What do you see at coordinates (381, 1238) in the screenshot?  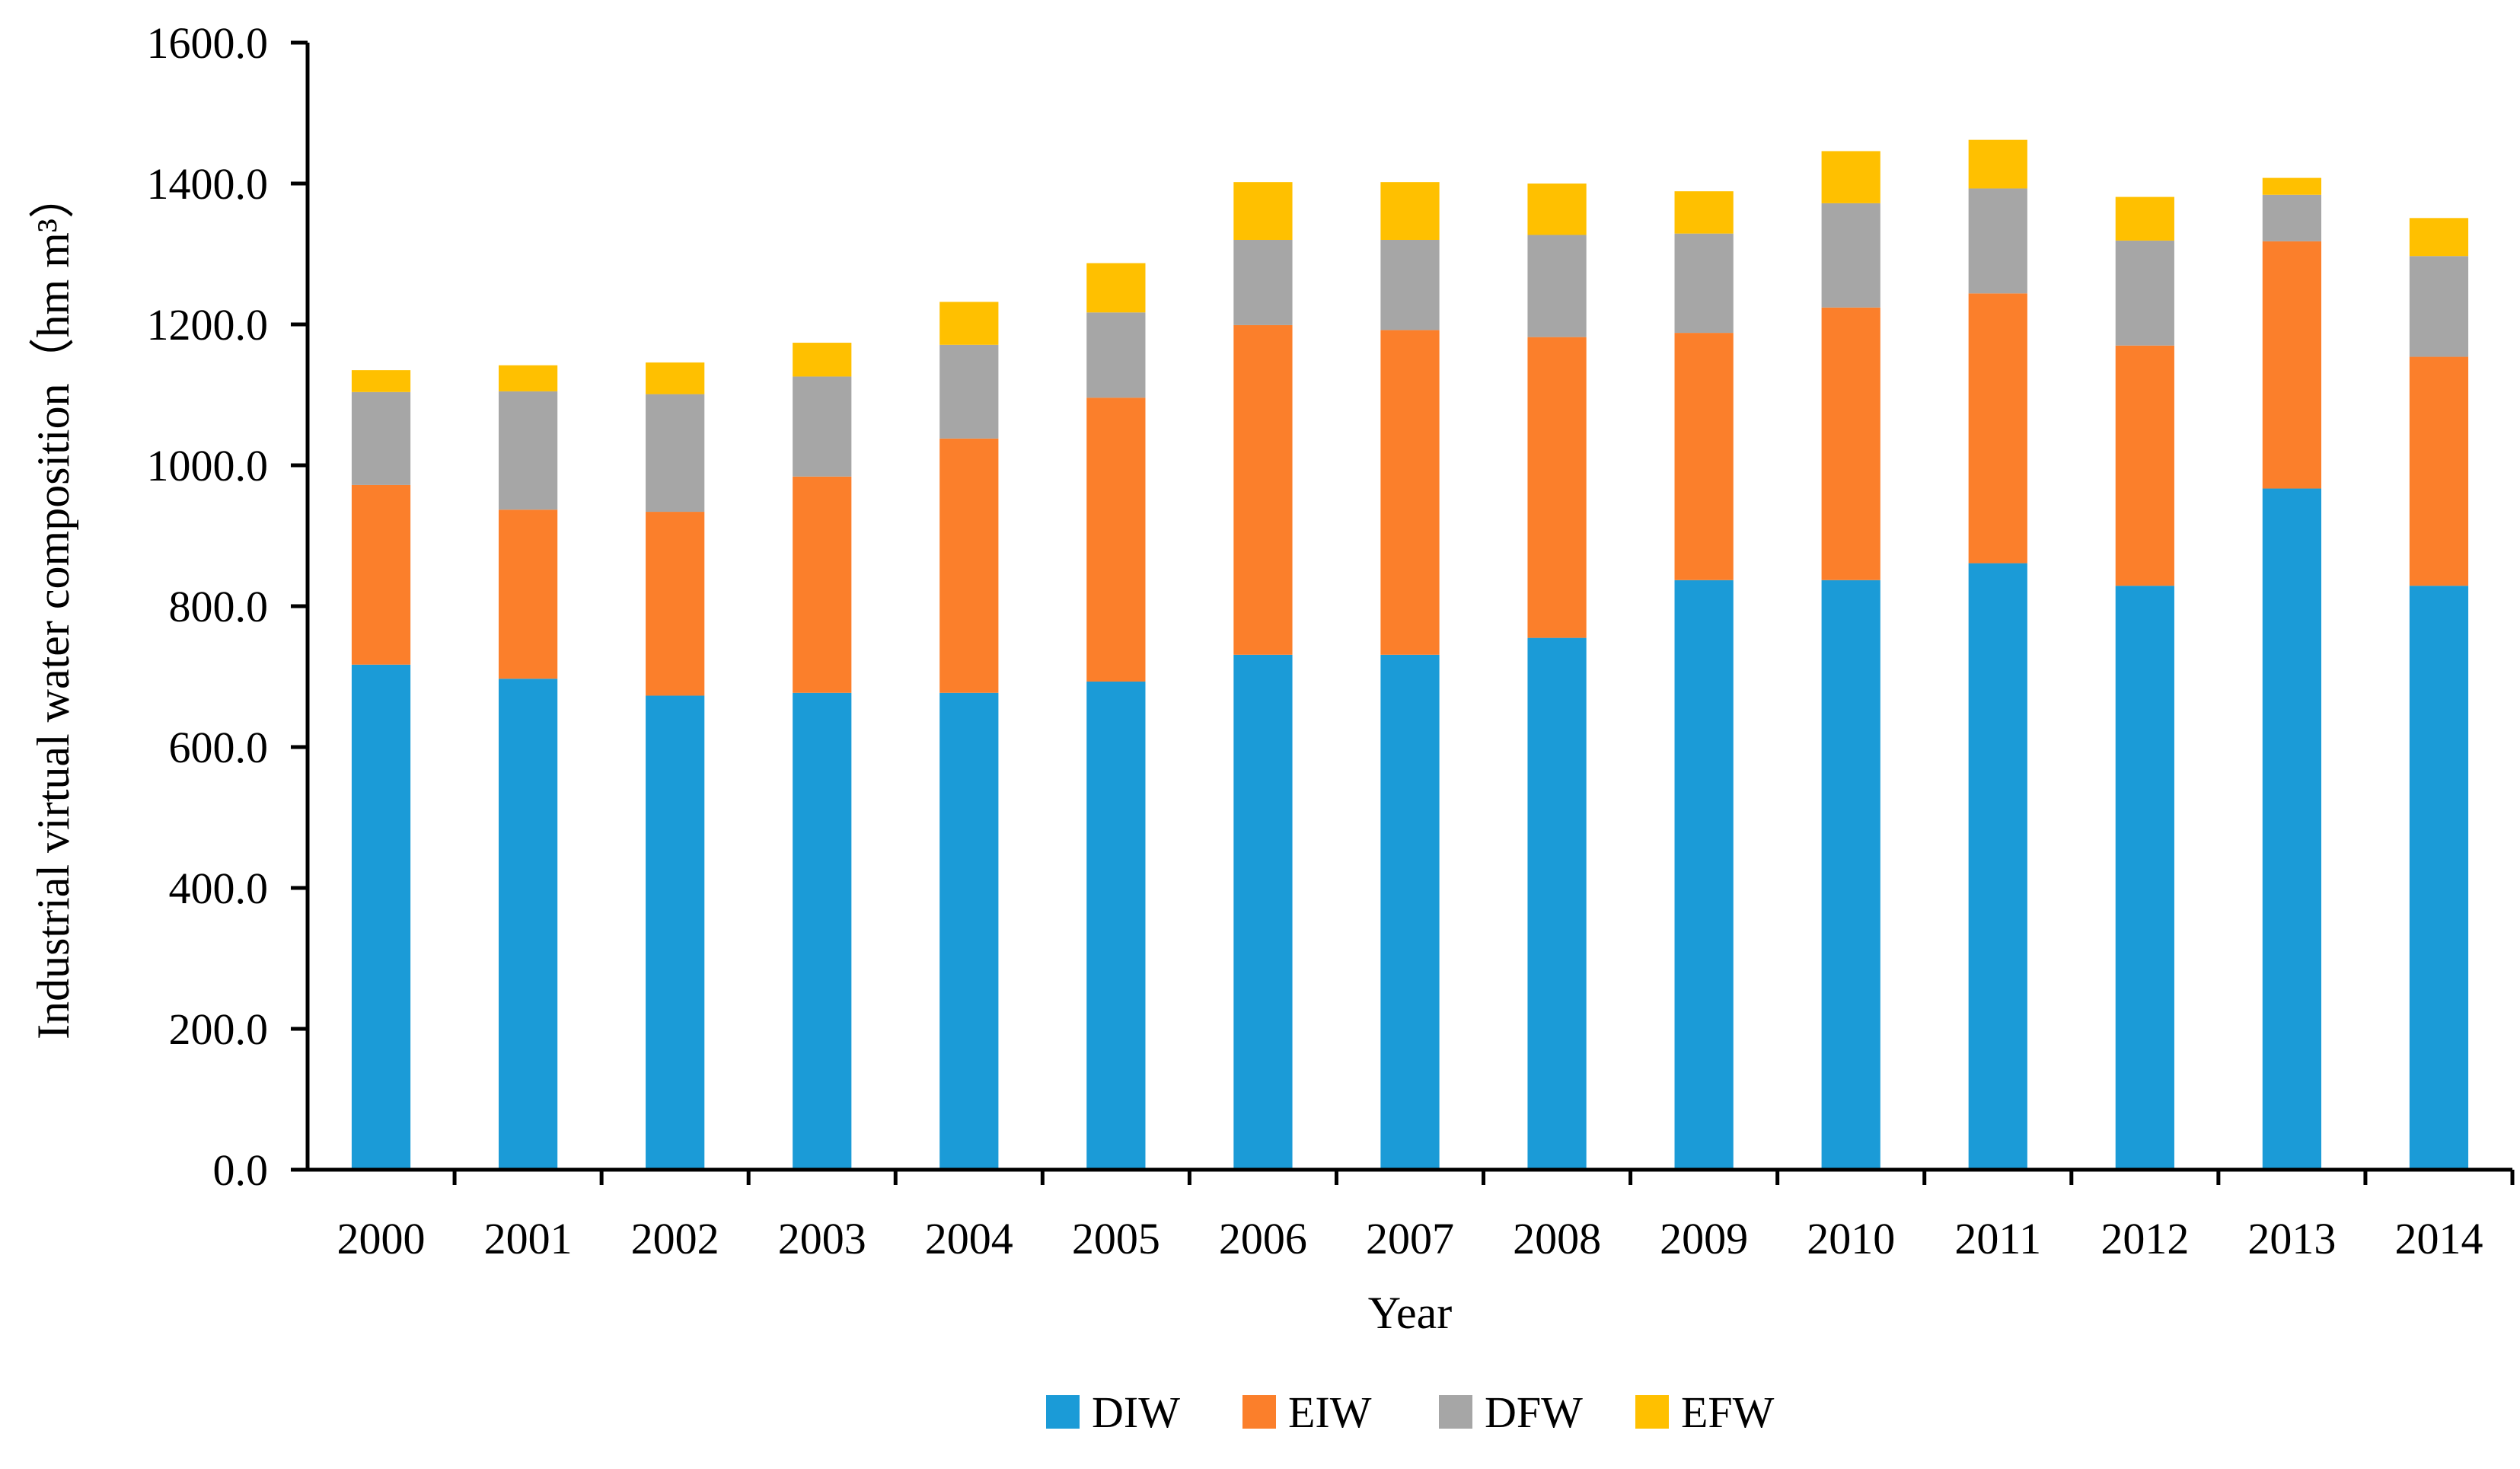 I see `x-tick-label: 2000` at bounding box center [381, 1238].